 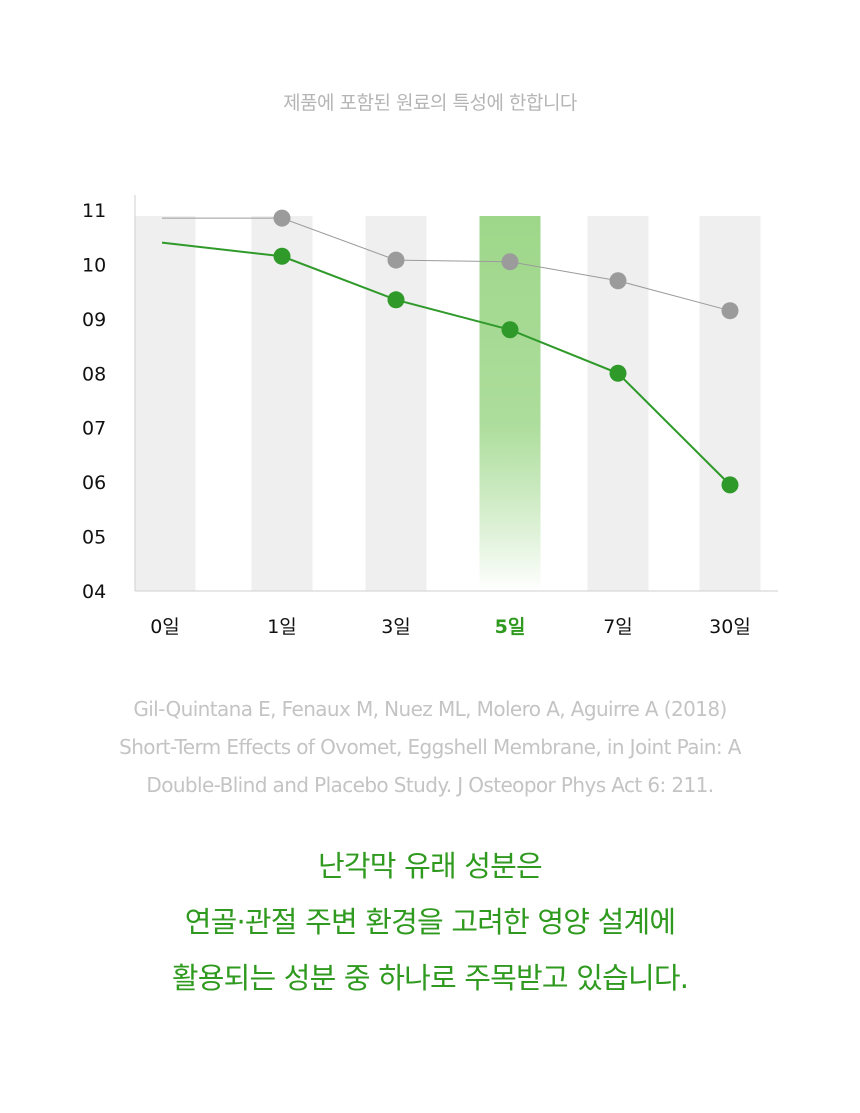 I want to click on y-tick-label: 09, so click(x=94, y=320).